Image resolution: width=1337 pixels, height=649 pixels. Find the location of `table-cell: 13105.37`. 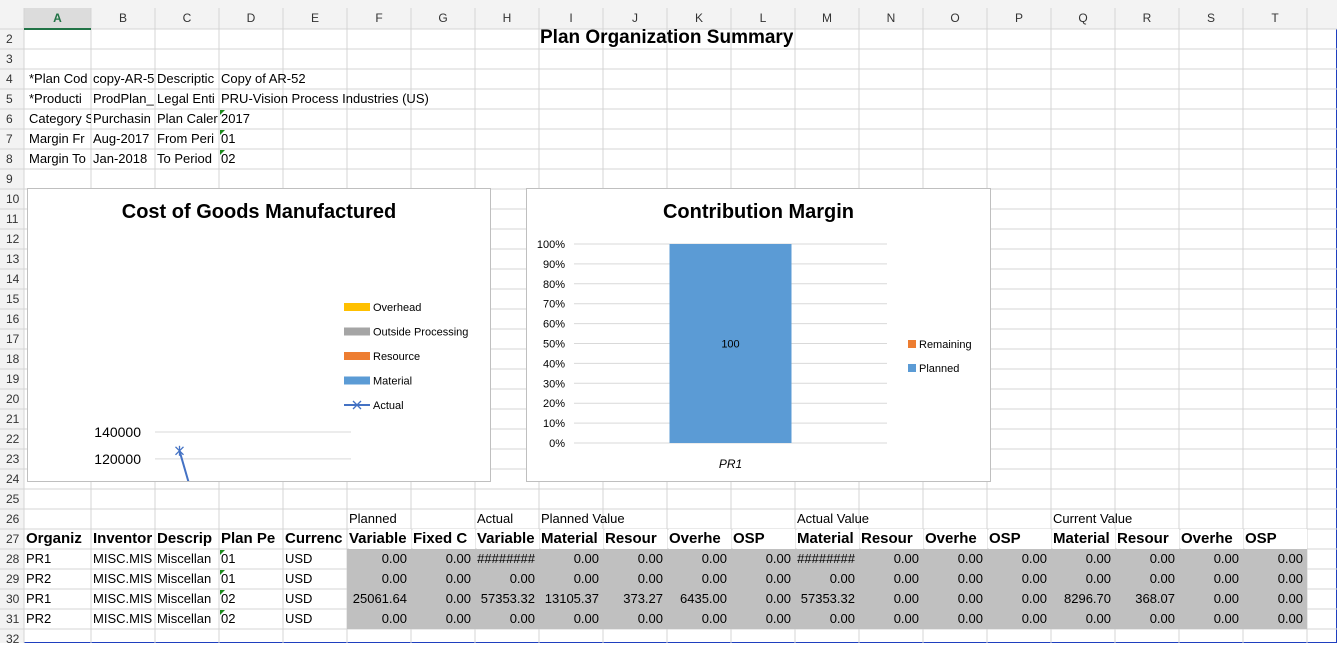

table-cell: 13105.37 is located at coordinates (571, 599).